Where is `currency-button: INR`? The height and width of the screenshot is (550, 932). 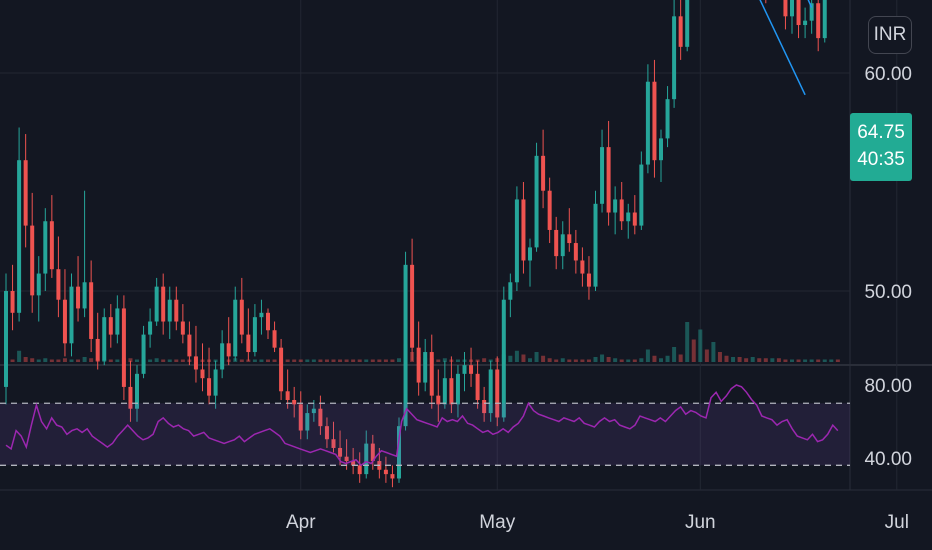 currency-button: INR is located at coordinates (890, 35).